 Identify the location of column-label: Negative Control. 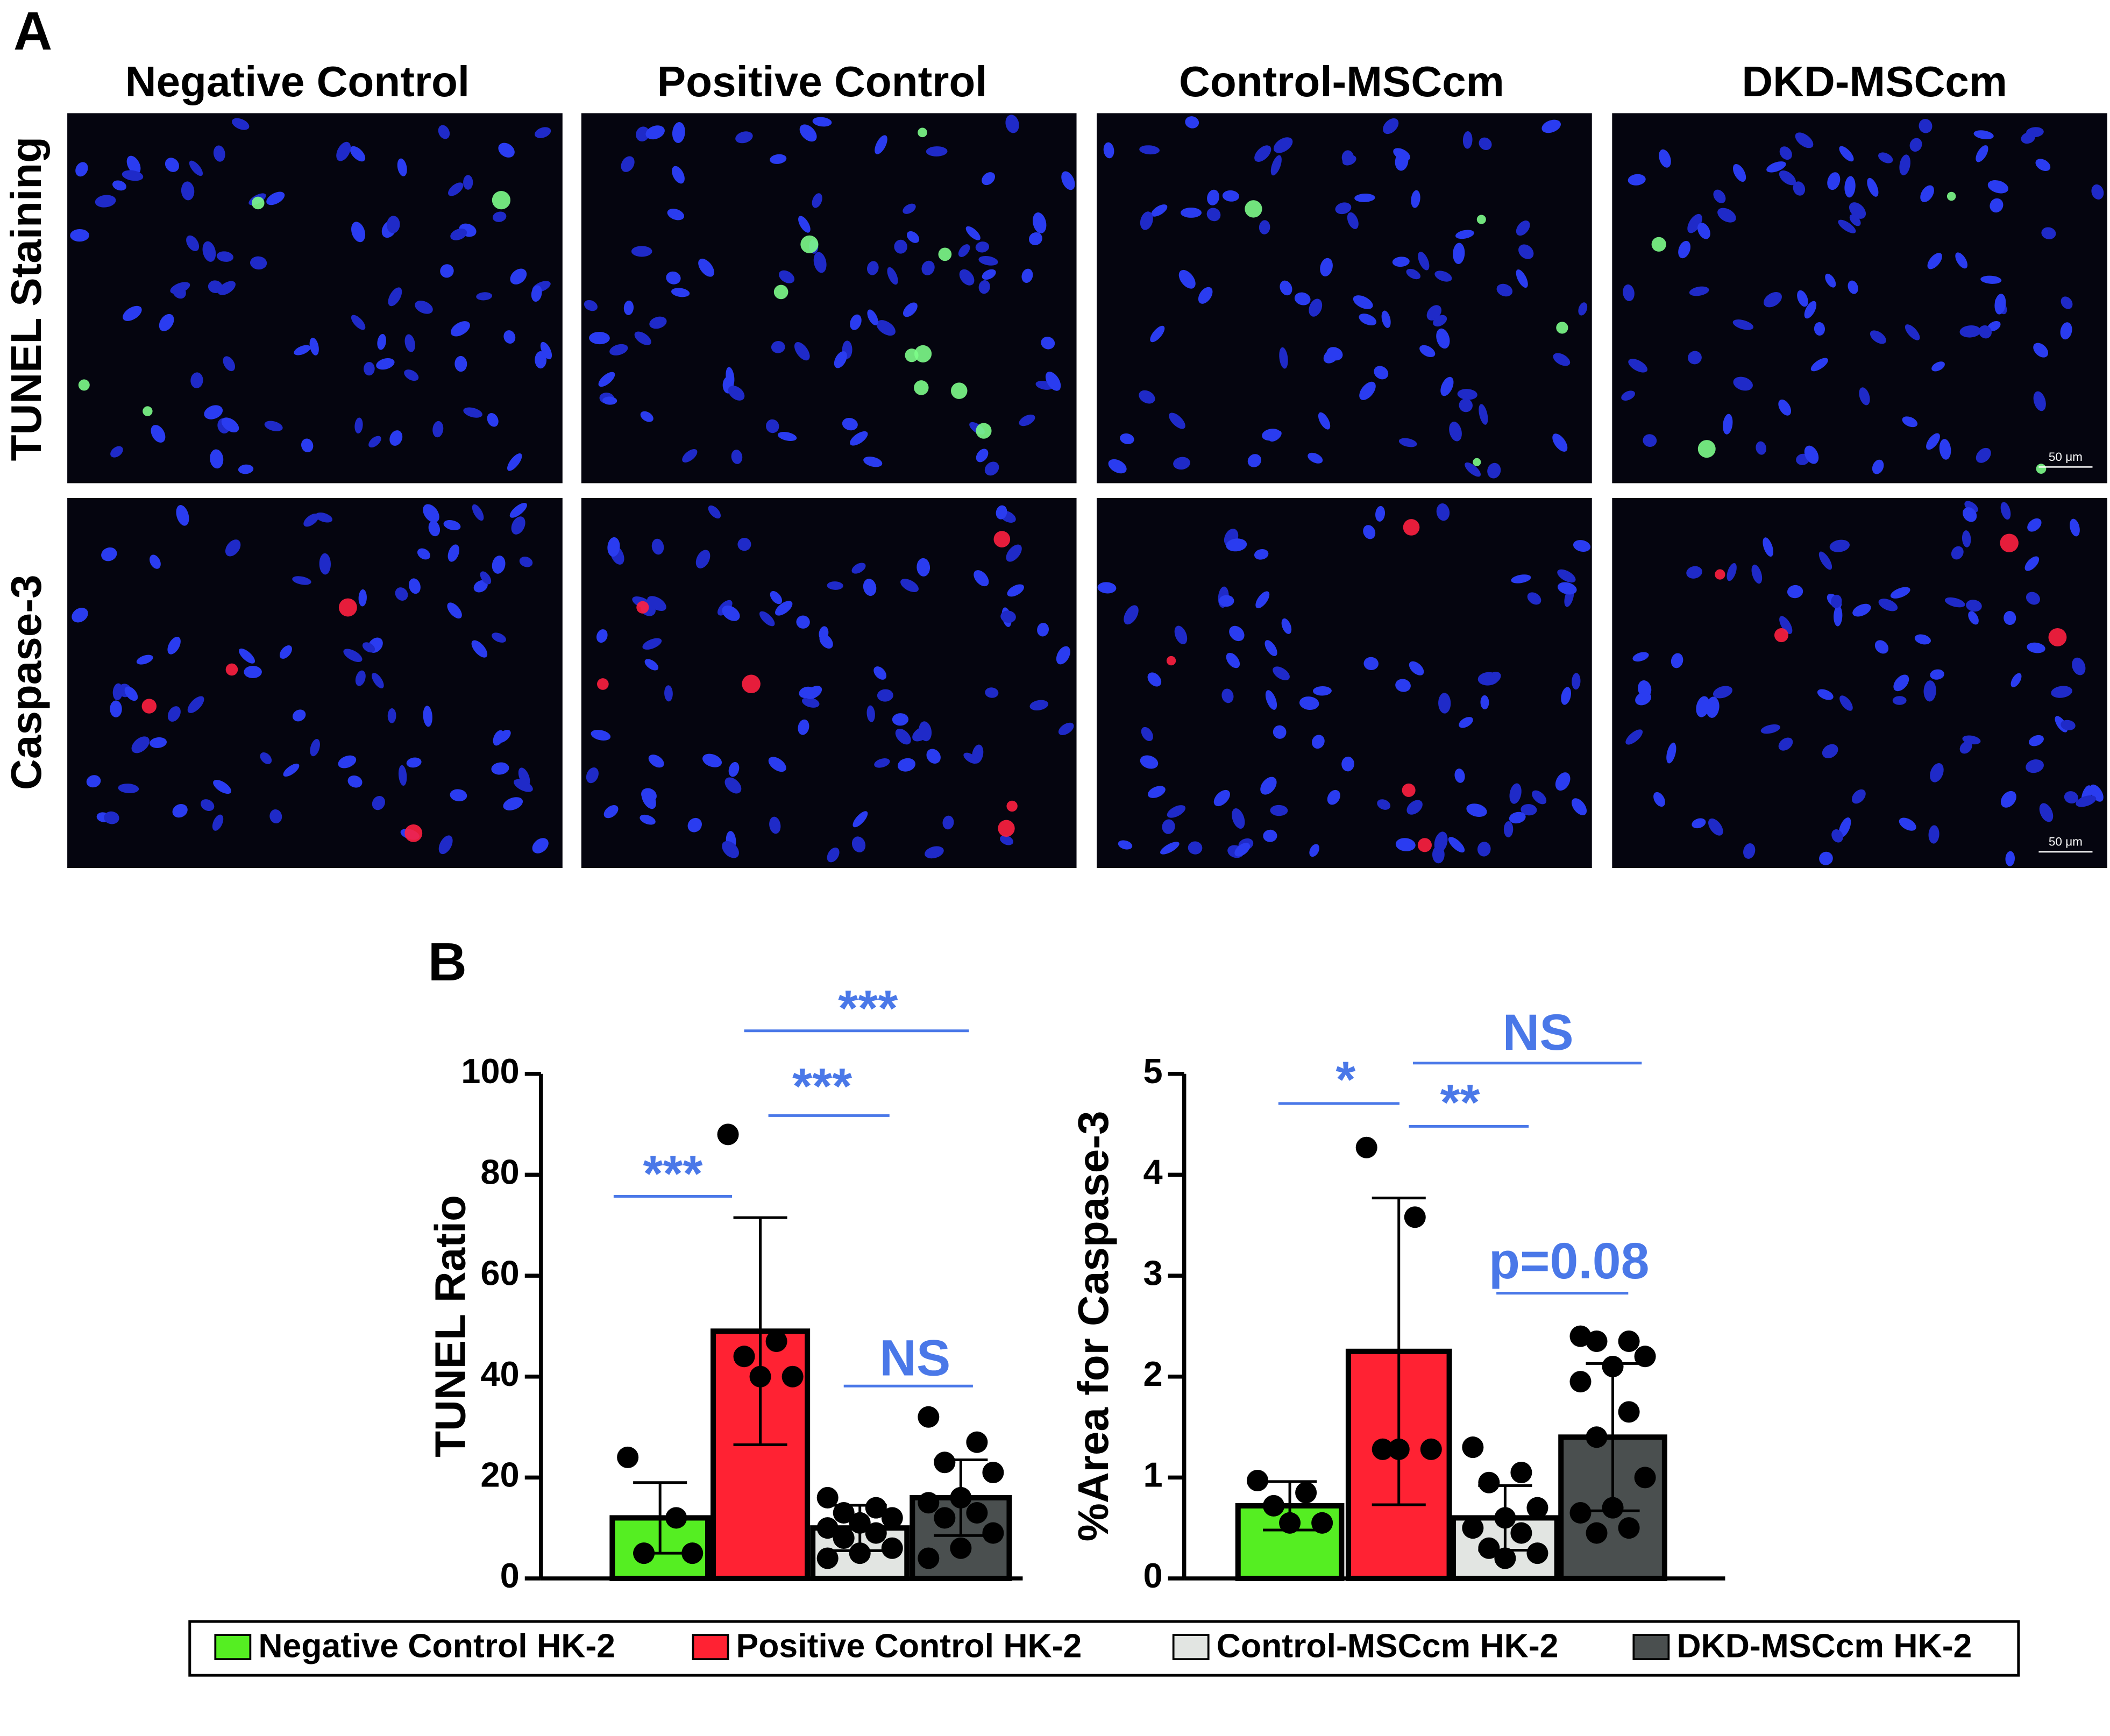
(297, 81).